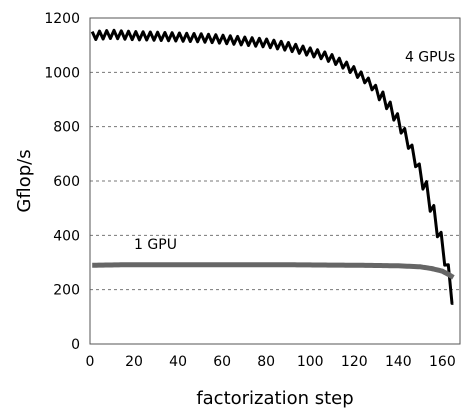 Image resolution: width=474 pixels, height=415 pixels. What do you see at coordinates (155, 245) in the screenshot?
I see `series-annotation-1-gpu: 1 GPU` at bounding box center [155, 245].